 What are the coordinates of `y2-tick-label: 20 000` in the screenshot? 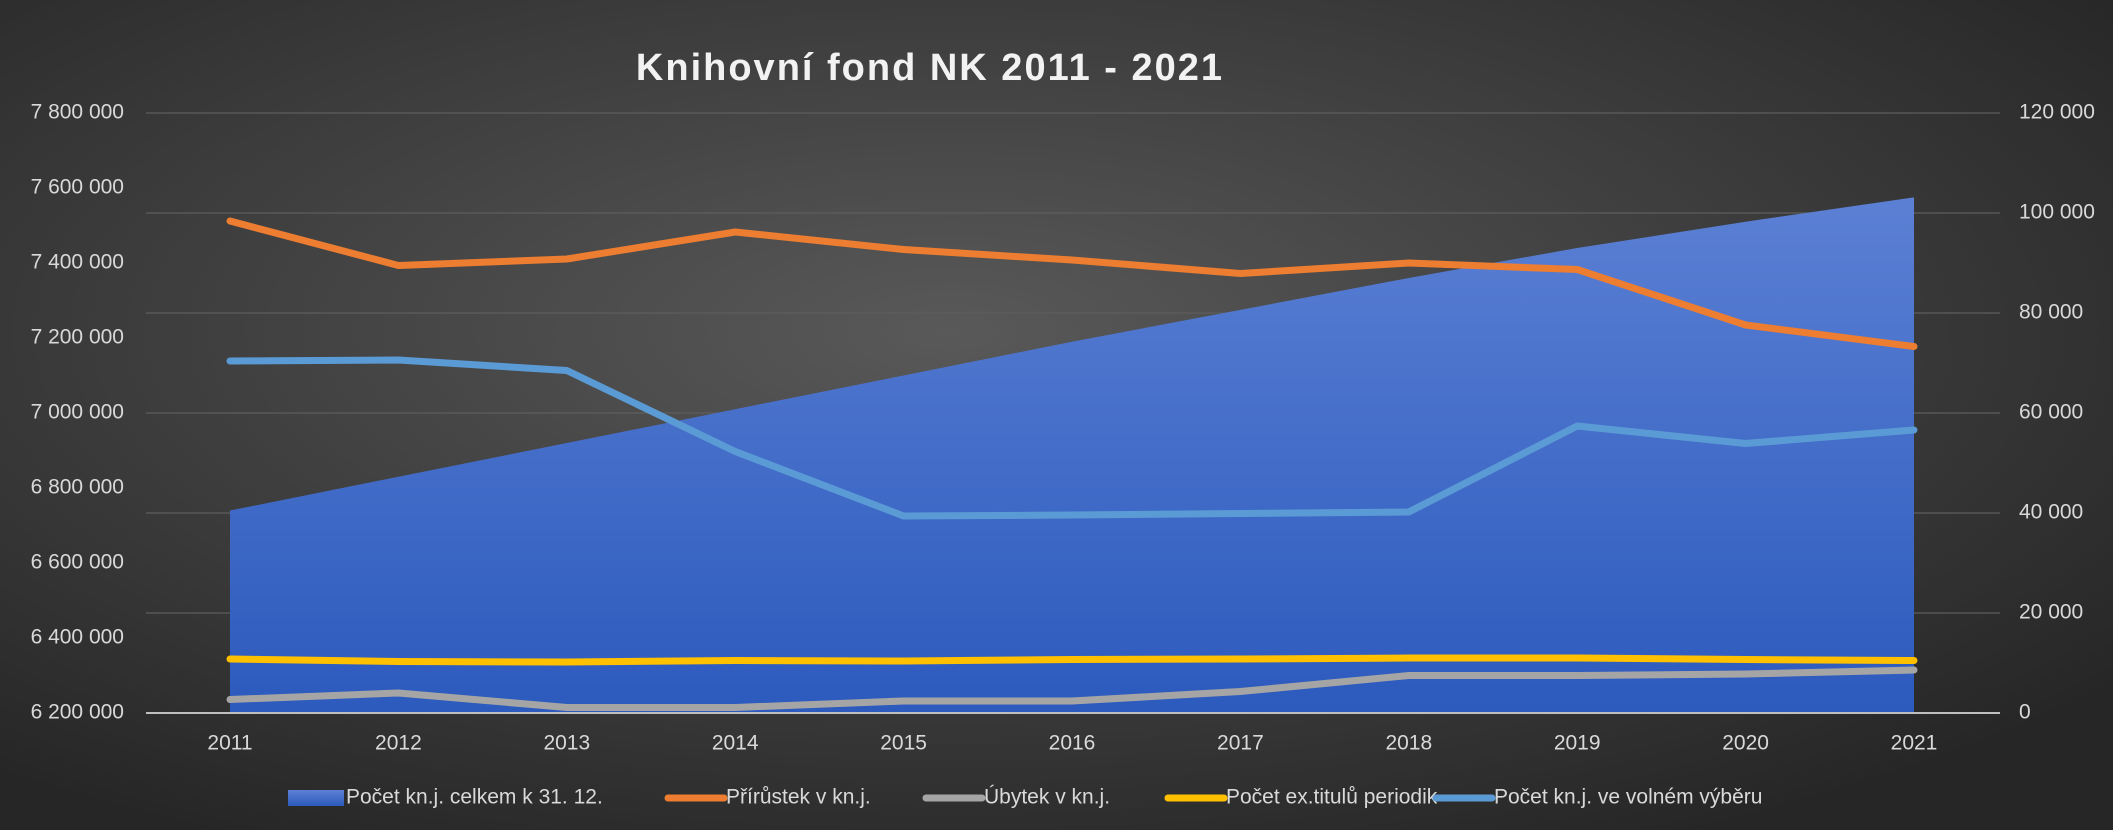 It's located at (2051, 612).